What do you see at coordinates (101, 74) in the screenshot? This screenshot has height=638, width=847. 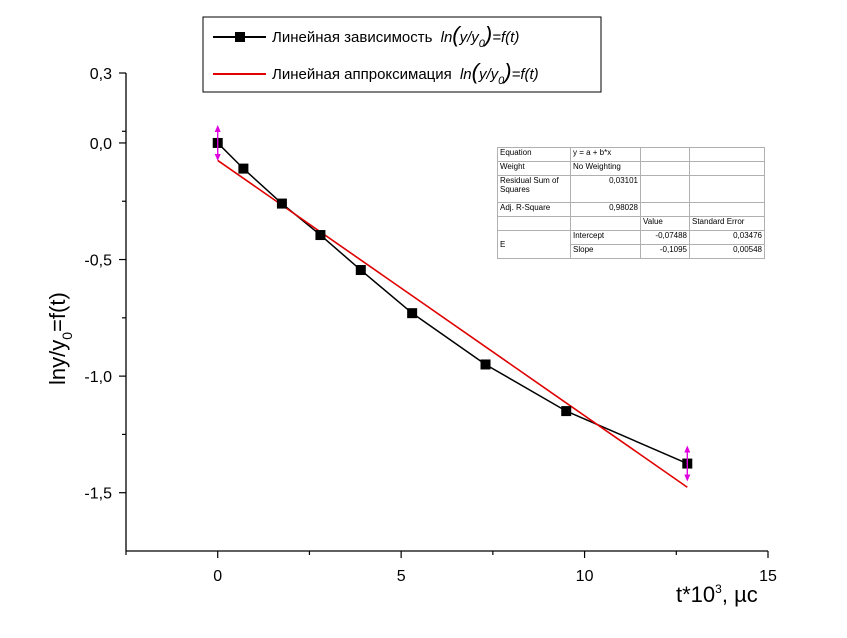 I see `y-tick-label: 0,3` at bounding box center [101, 74].